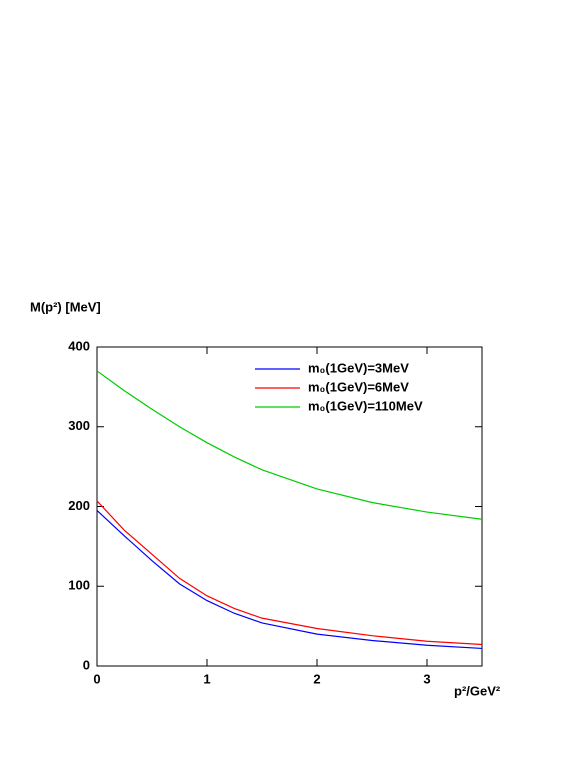 Image resolution: width=581 pixels, height=757 pixels. I want to click on legend-label: m₀(1GeV)=3MeV, so click(358, 367).